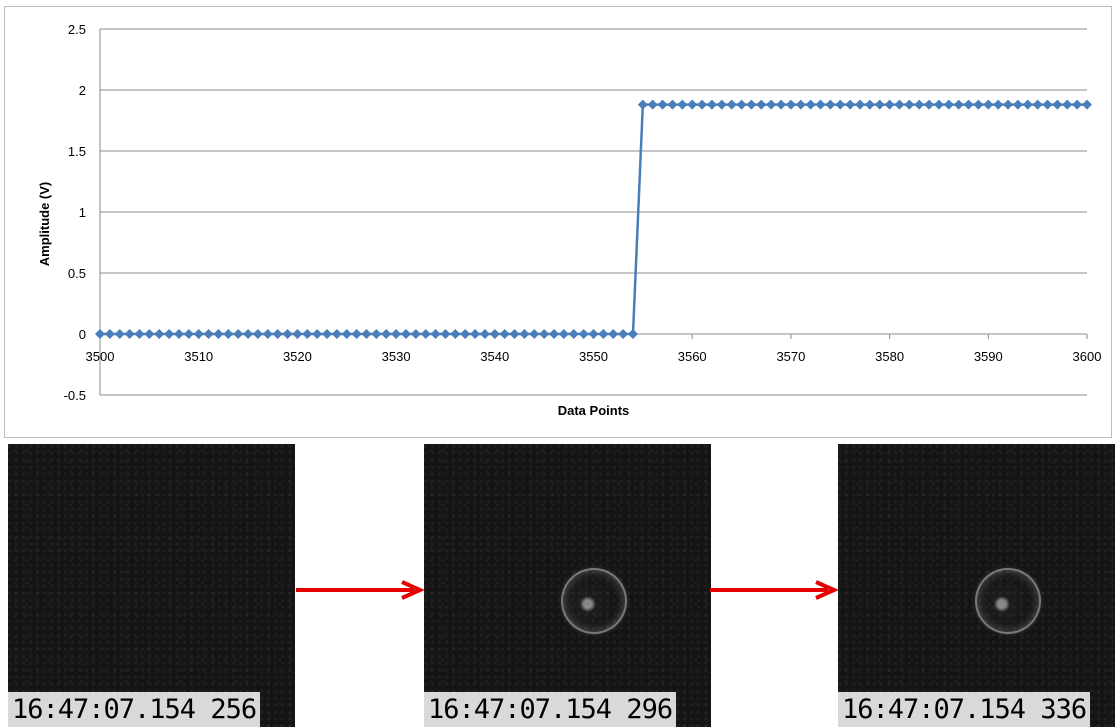  What do you see at coordinates (134, 709) in the screenshot?
I see `frame-timestamp: 16:47:07.154 256` at bounding box center [134, 709].